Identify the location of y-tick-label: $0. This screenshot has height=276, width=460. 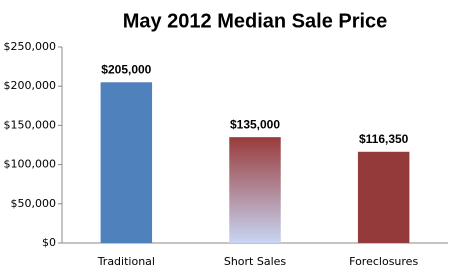
(49, 242).